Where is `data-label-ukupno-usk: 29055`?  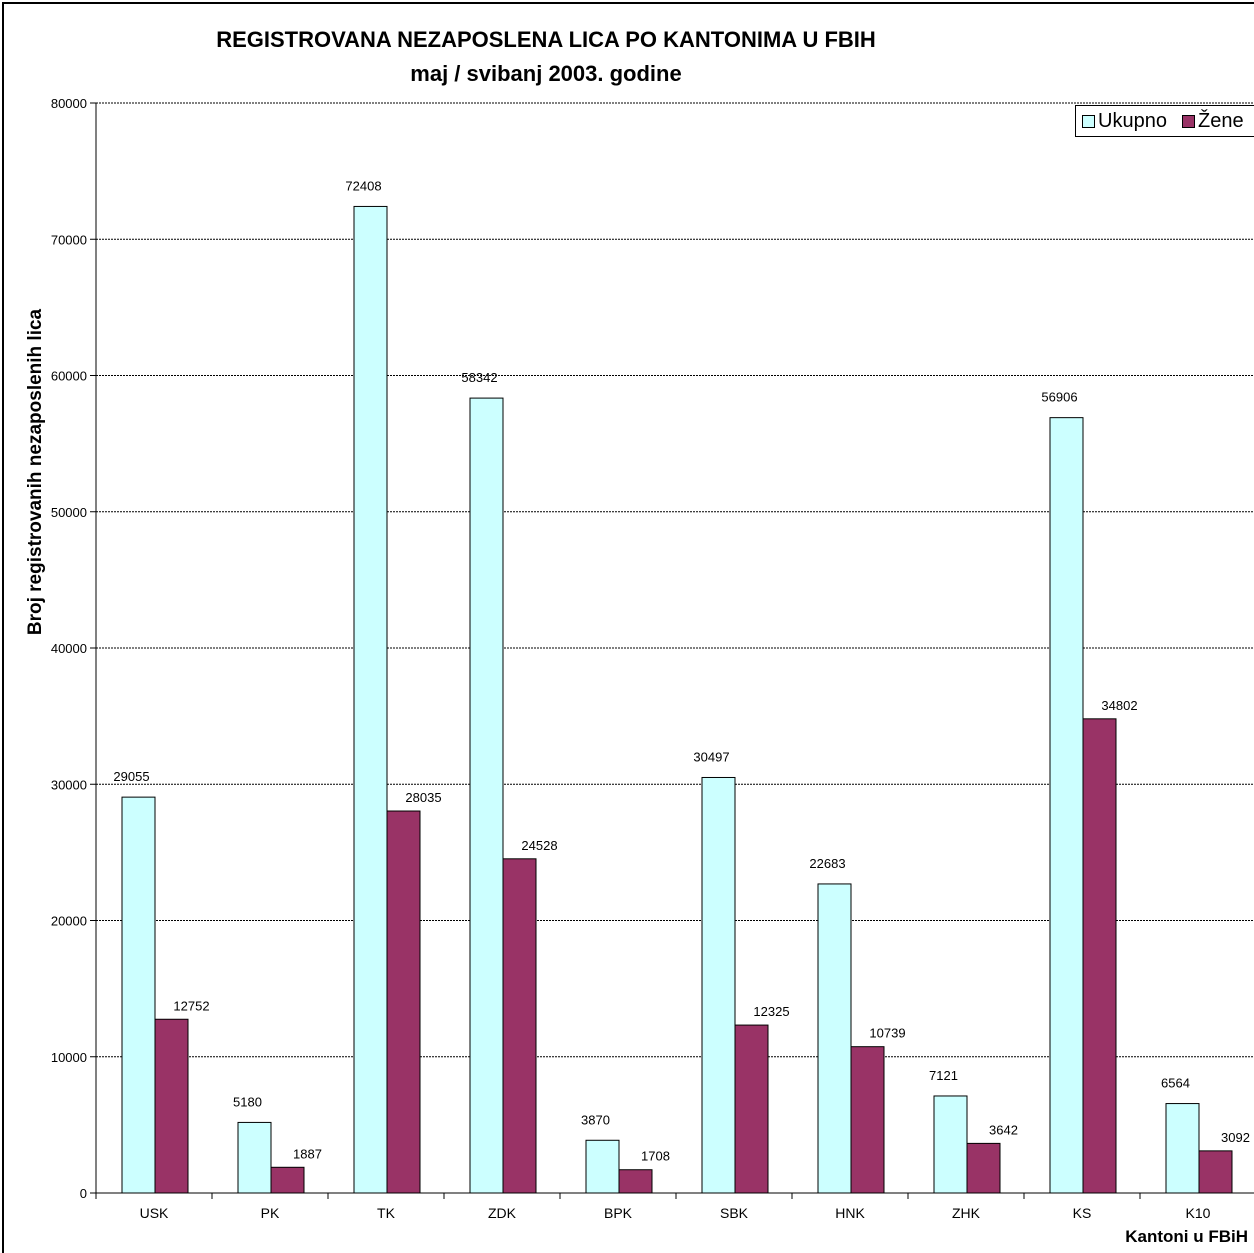 data-label-ukupno-usk: 29055 is located at coordinates (131, 776).